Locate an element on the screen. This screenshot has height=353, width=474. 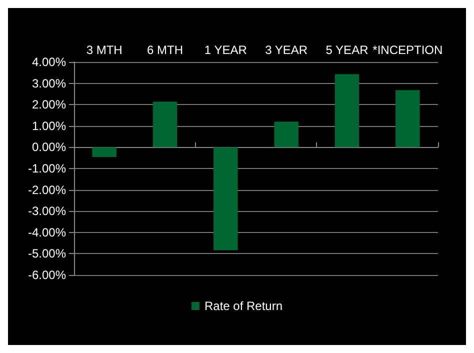
x-tick-label: 3 MTH is located at coordinates (104, 50).